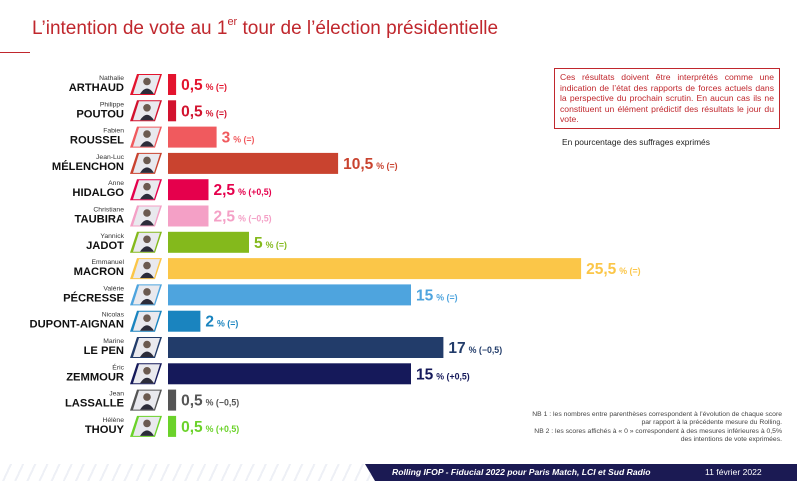 The image size is (797, 481). I want to click on candidate-last-name: PÉCRESSE, so click(93, 297).